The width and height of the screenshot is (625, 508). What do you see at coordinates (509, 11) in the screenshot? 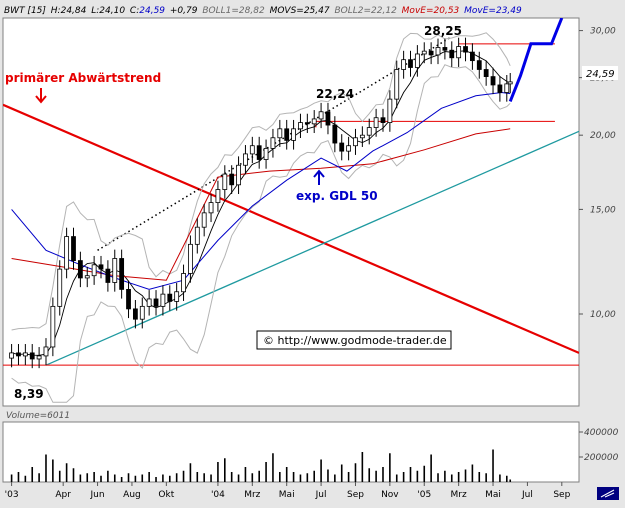
I see `move2-value: 23,49` at bounding box center [509, 11].